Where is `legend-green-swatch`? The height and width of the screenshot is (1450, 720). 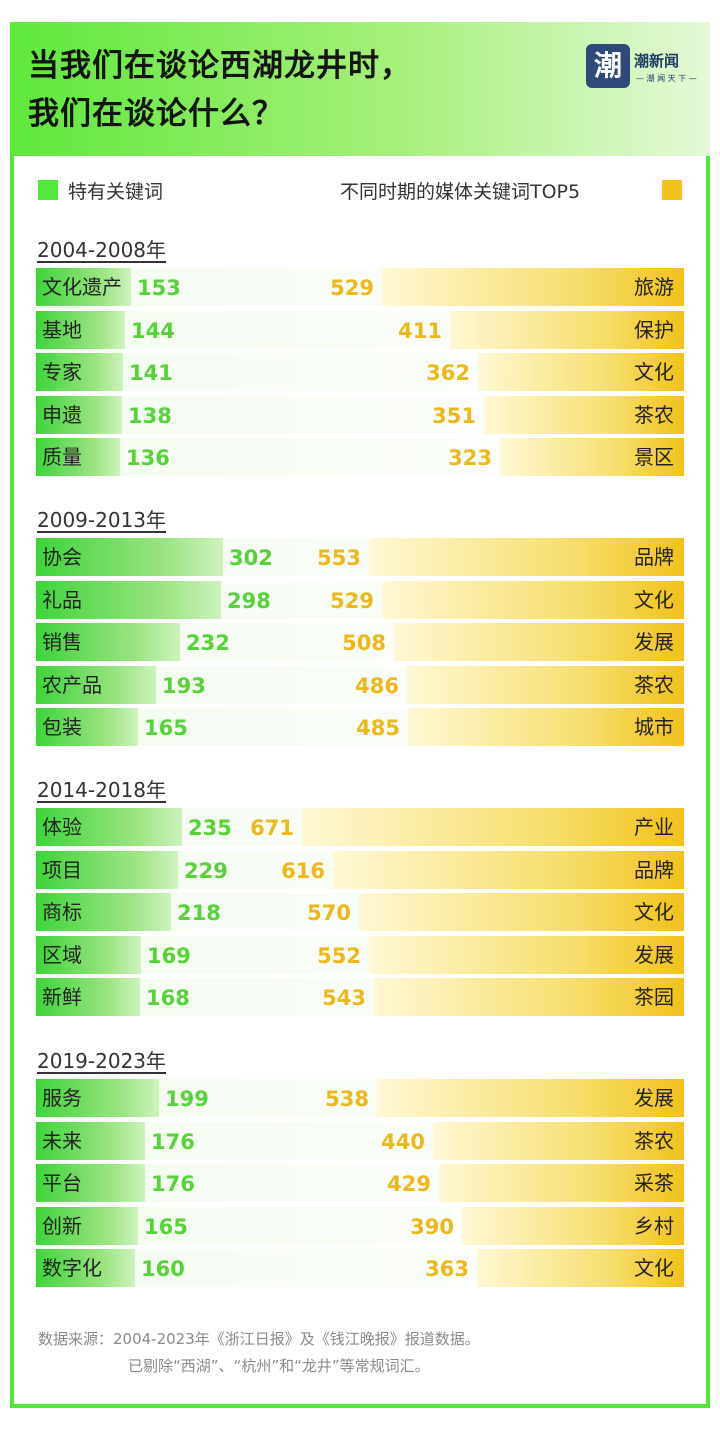 legend-green-swatch is located at coordinates (48, 190).